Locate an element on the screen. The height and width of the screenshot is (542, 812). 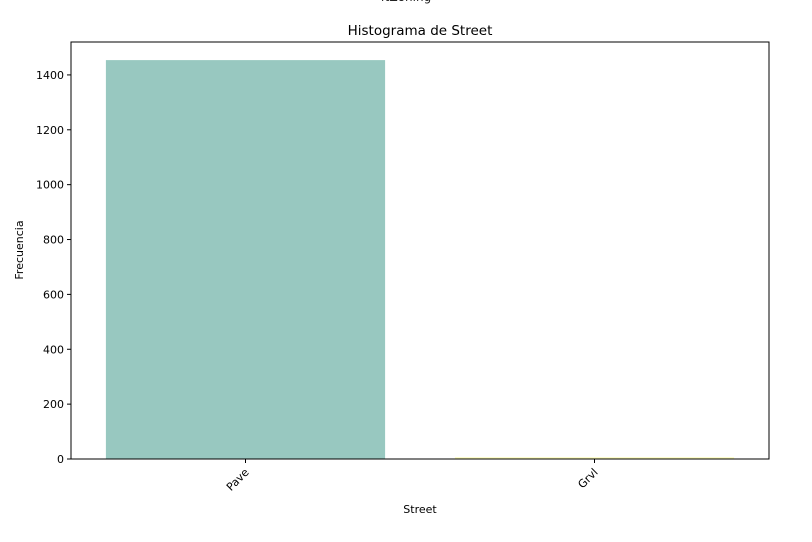
y-tick-label: 0 is located at coordinates (60, 459).